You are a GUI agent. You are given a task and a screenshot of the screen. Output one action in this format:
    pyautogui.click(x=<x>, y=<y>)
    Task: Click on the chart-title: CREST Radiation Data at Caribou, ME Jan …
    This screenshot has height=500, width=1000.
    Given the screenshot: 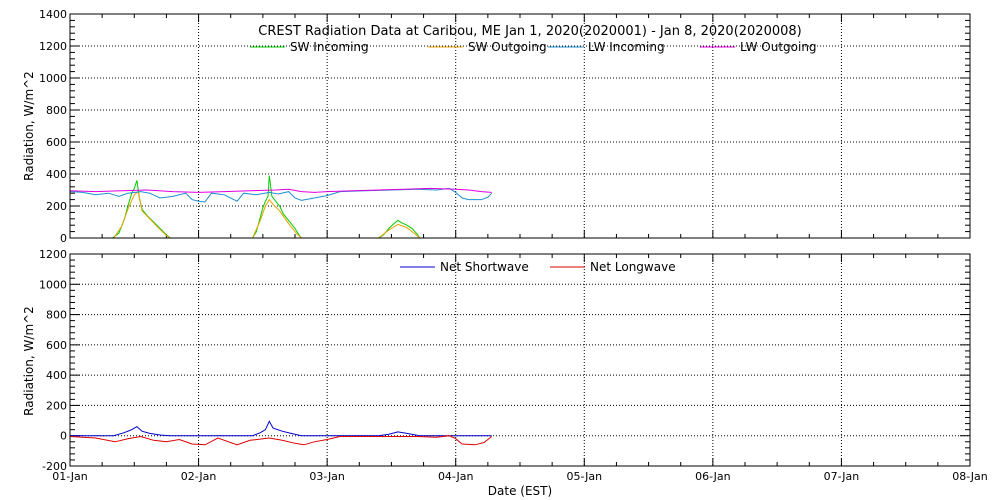 What is the action you would take?
    pyautogui.click(x=530, y=31)
    